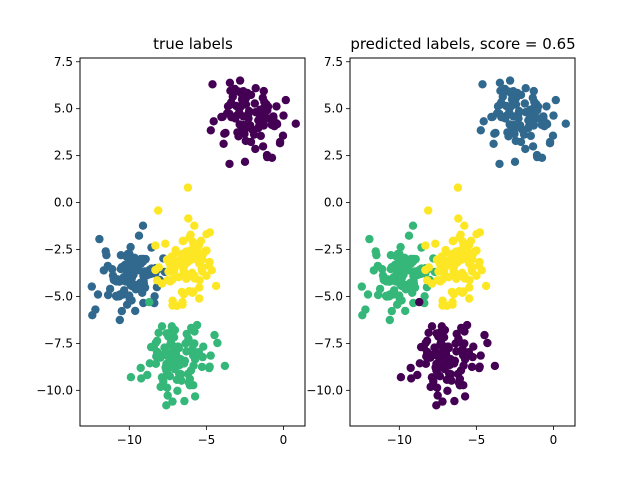 This screenshot has width=640, height=484. Describe the element at coordinates (63, 156) in the screenshot. I see `y-tick-label: 2.5` at that location.